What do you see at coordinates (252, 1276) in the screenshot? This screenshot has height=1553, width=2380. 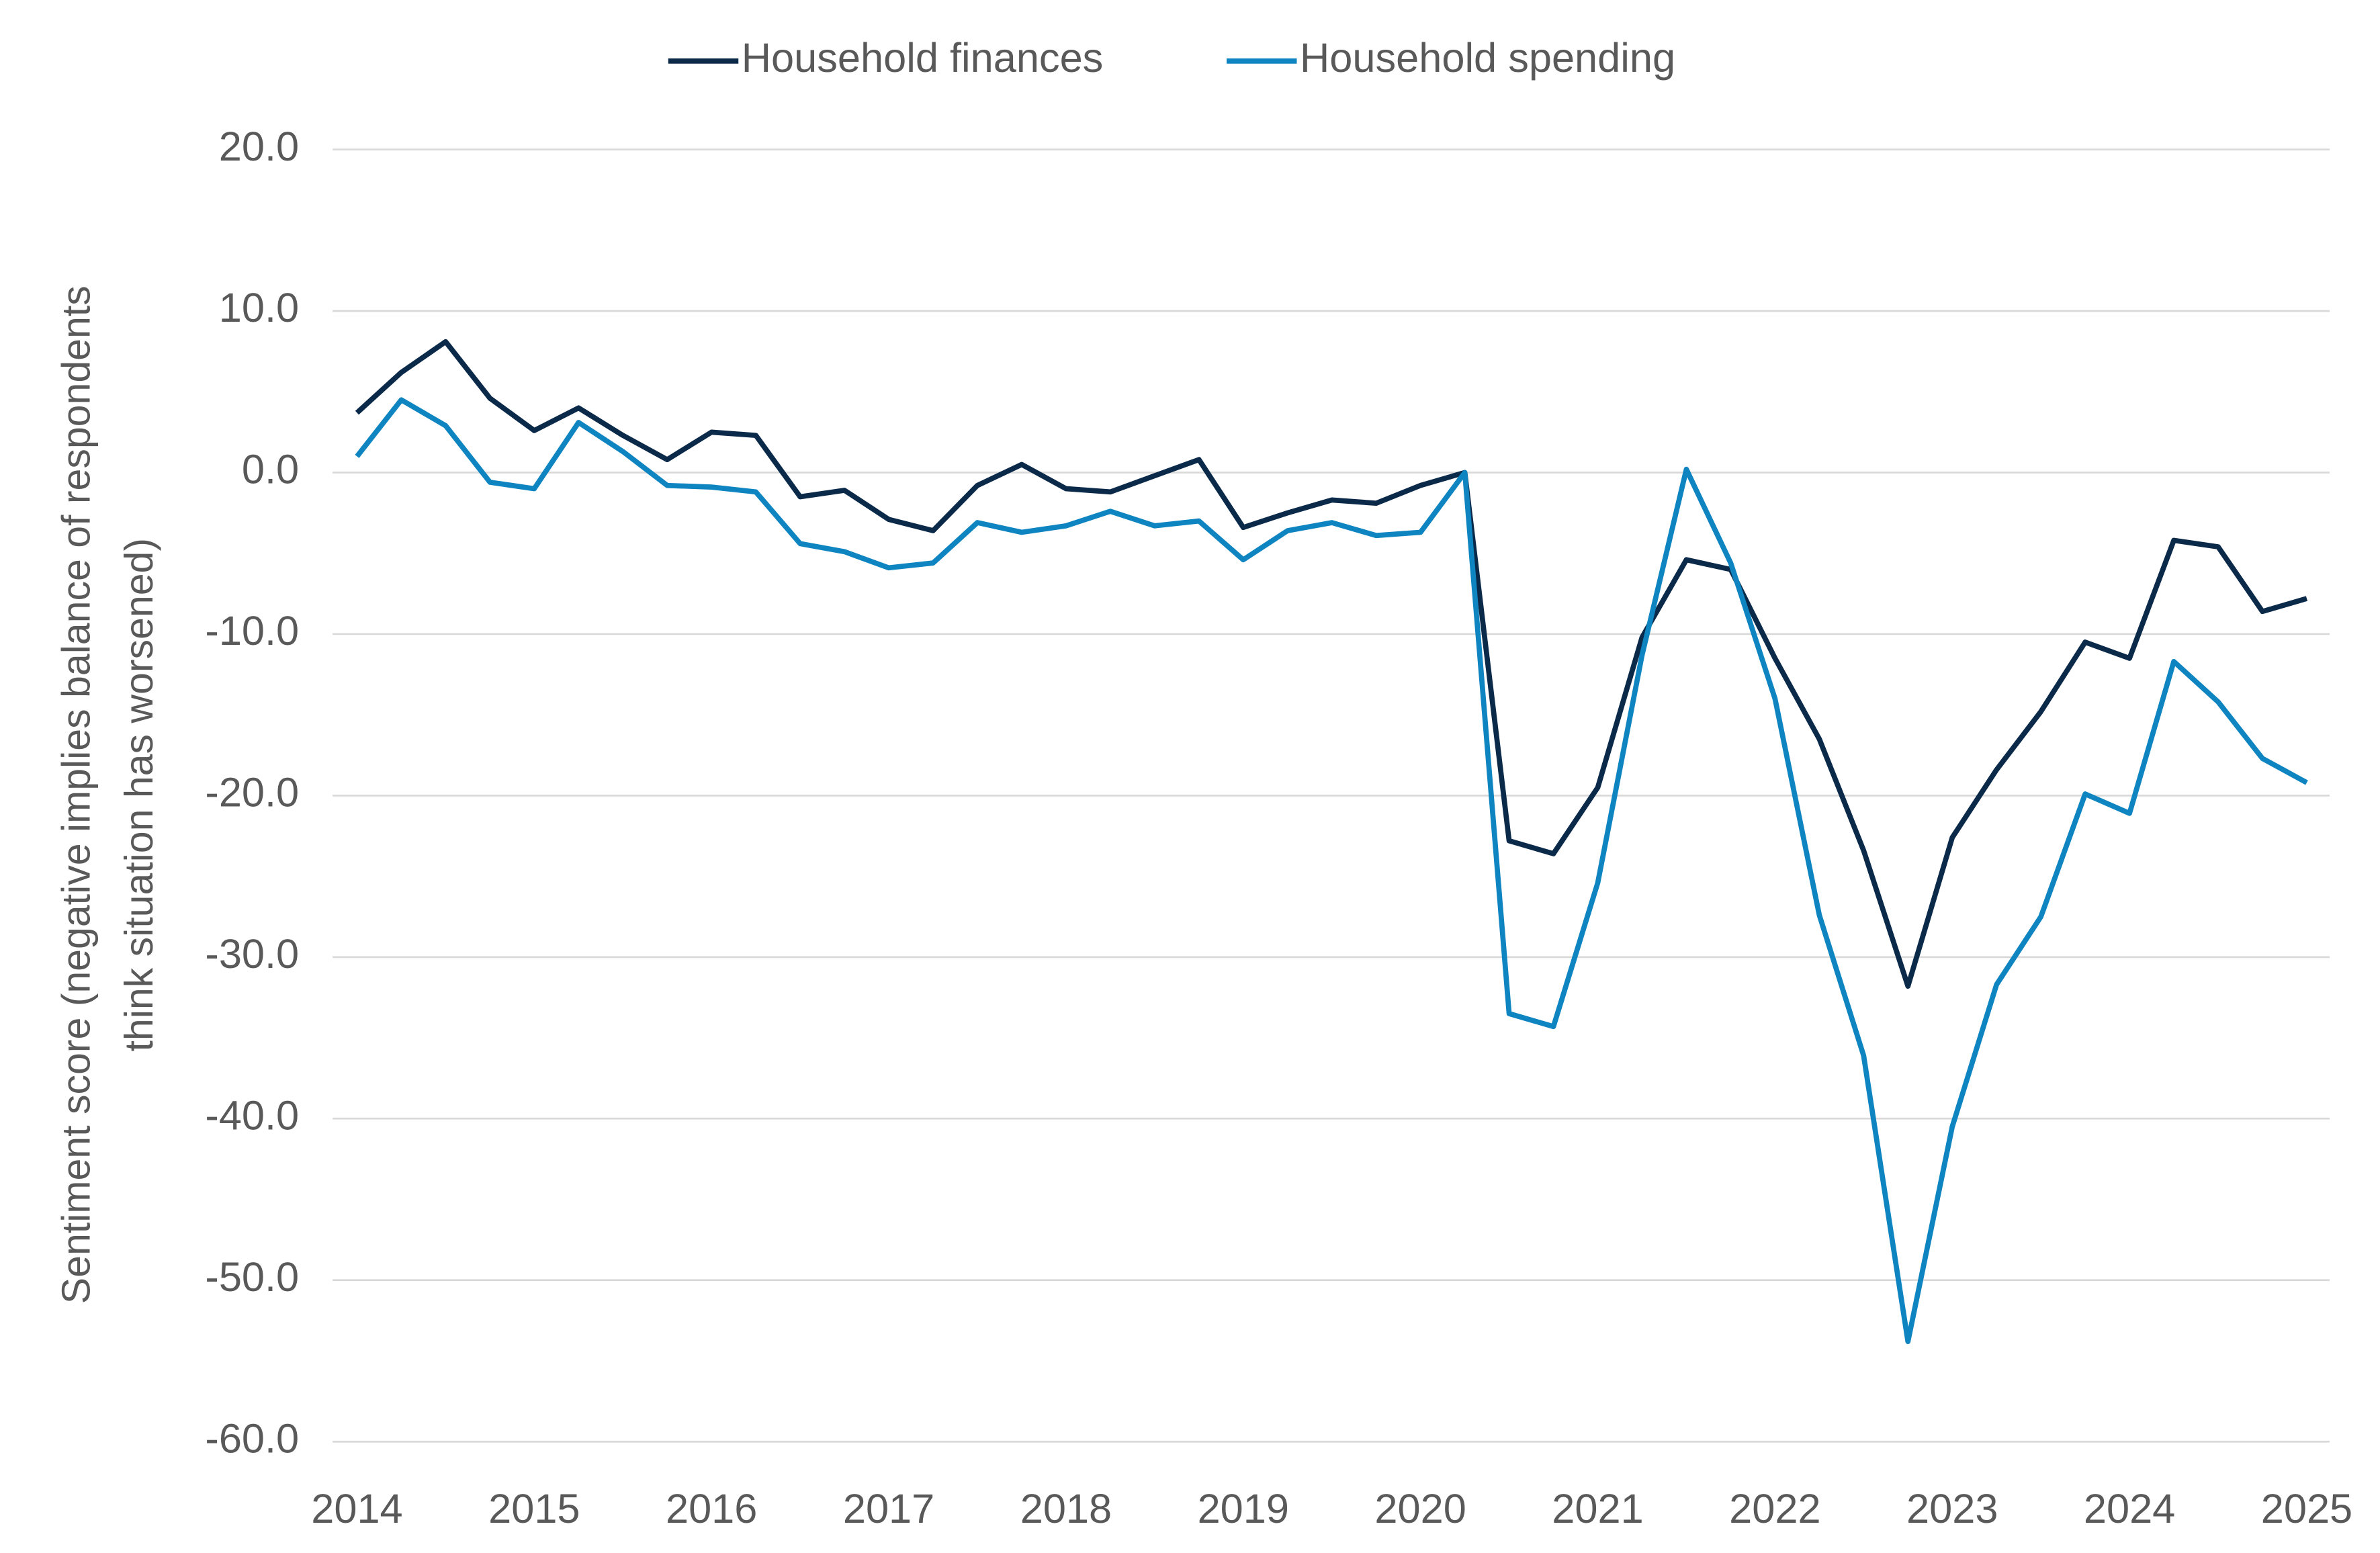 I see `y-tick-label: -50.0` at bounding box center [252, 1276].